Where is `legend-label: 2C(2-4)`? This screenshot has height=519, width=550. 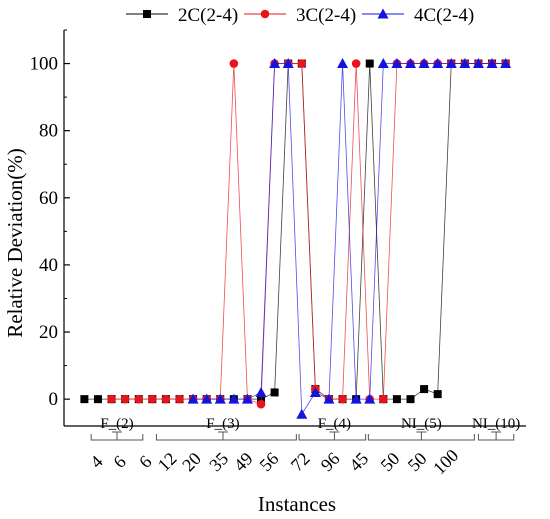
legend-label: 2C(2-4) is located at coordinates (208, 15).